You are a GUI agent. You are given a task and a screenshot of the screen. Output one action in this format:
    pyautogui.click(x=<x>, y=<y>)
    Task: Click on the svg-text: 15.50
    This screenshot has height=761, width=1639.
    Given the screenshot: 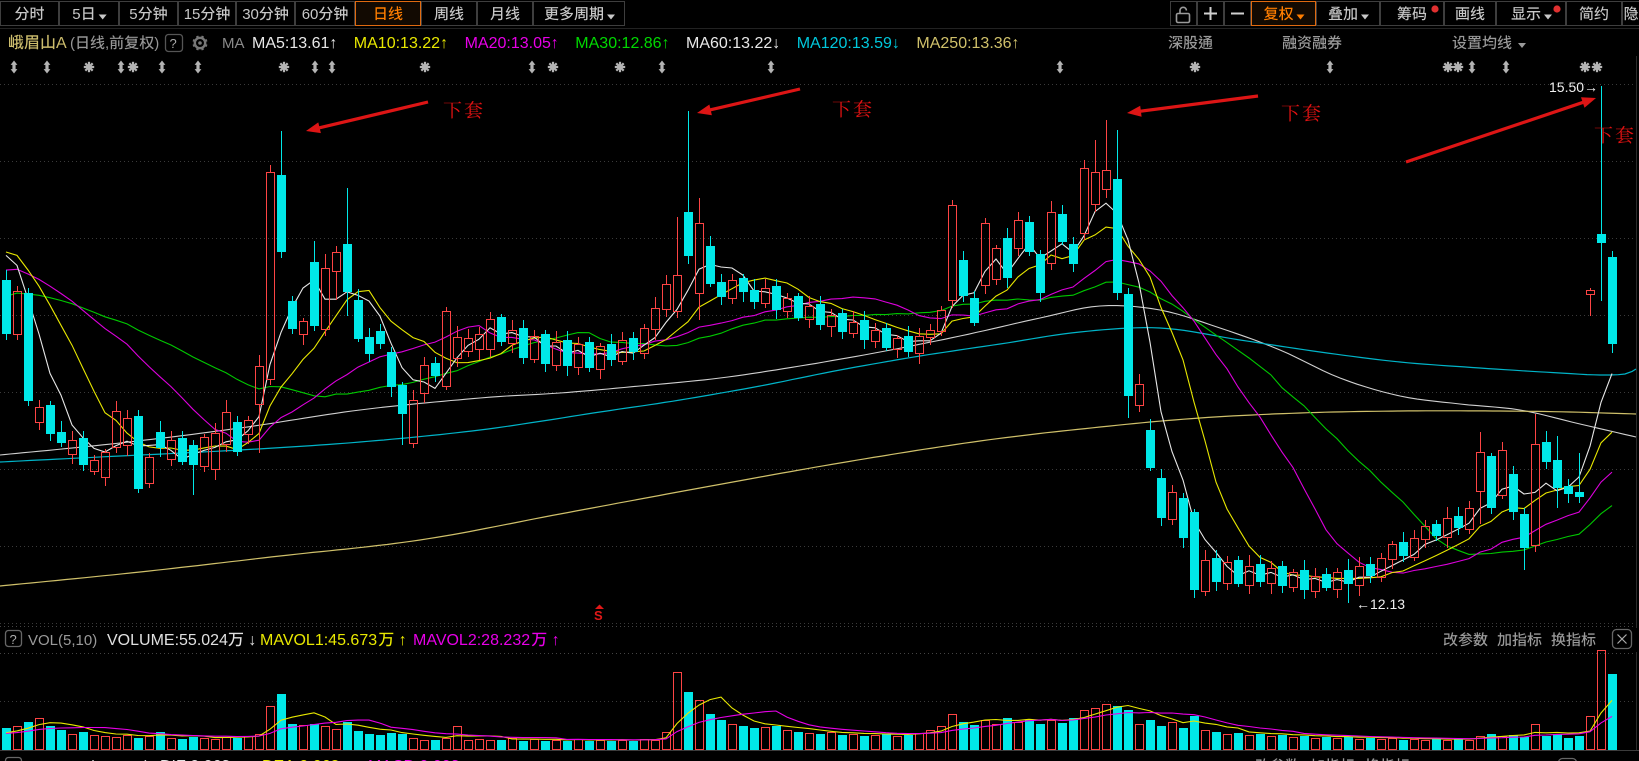 What is the action you would take?
    pyautogui.click(x=1566, y=87)
    